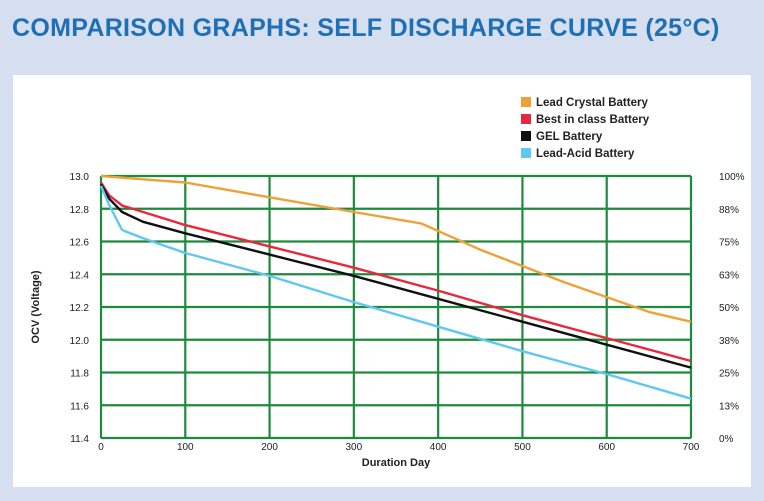 This screenshot has height=501, width=764. I want to click on legend-label-1: Best in class Battery, so click(593, 120).